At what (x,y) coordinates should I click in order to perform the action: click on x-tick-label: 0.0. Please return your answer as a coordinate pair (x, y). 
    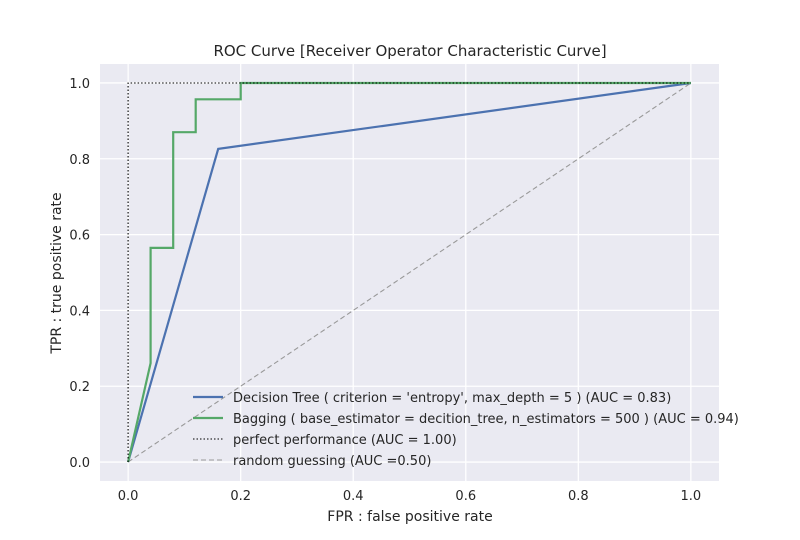
    Looking at the image, I should click on (128, 496).